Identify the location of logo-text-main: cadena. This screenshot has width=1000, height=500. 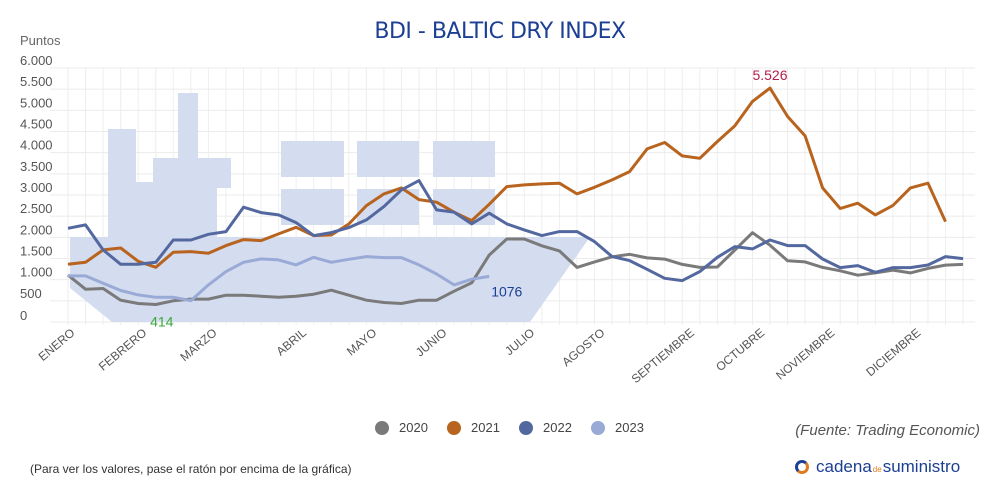
(844, 466).